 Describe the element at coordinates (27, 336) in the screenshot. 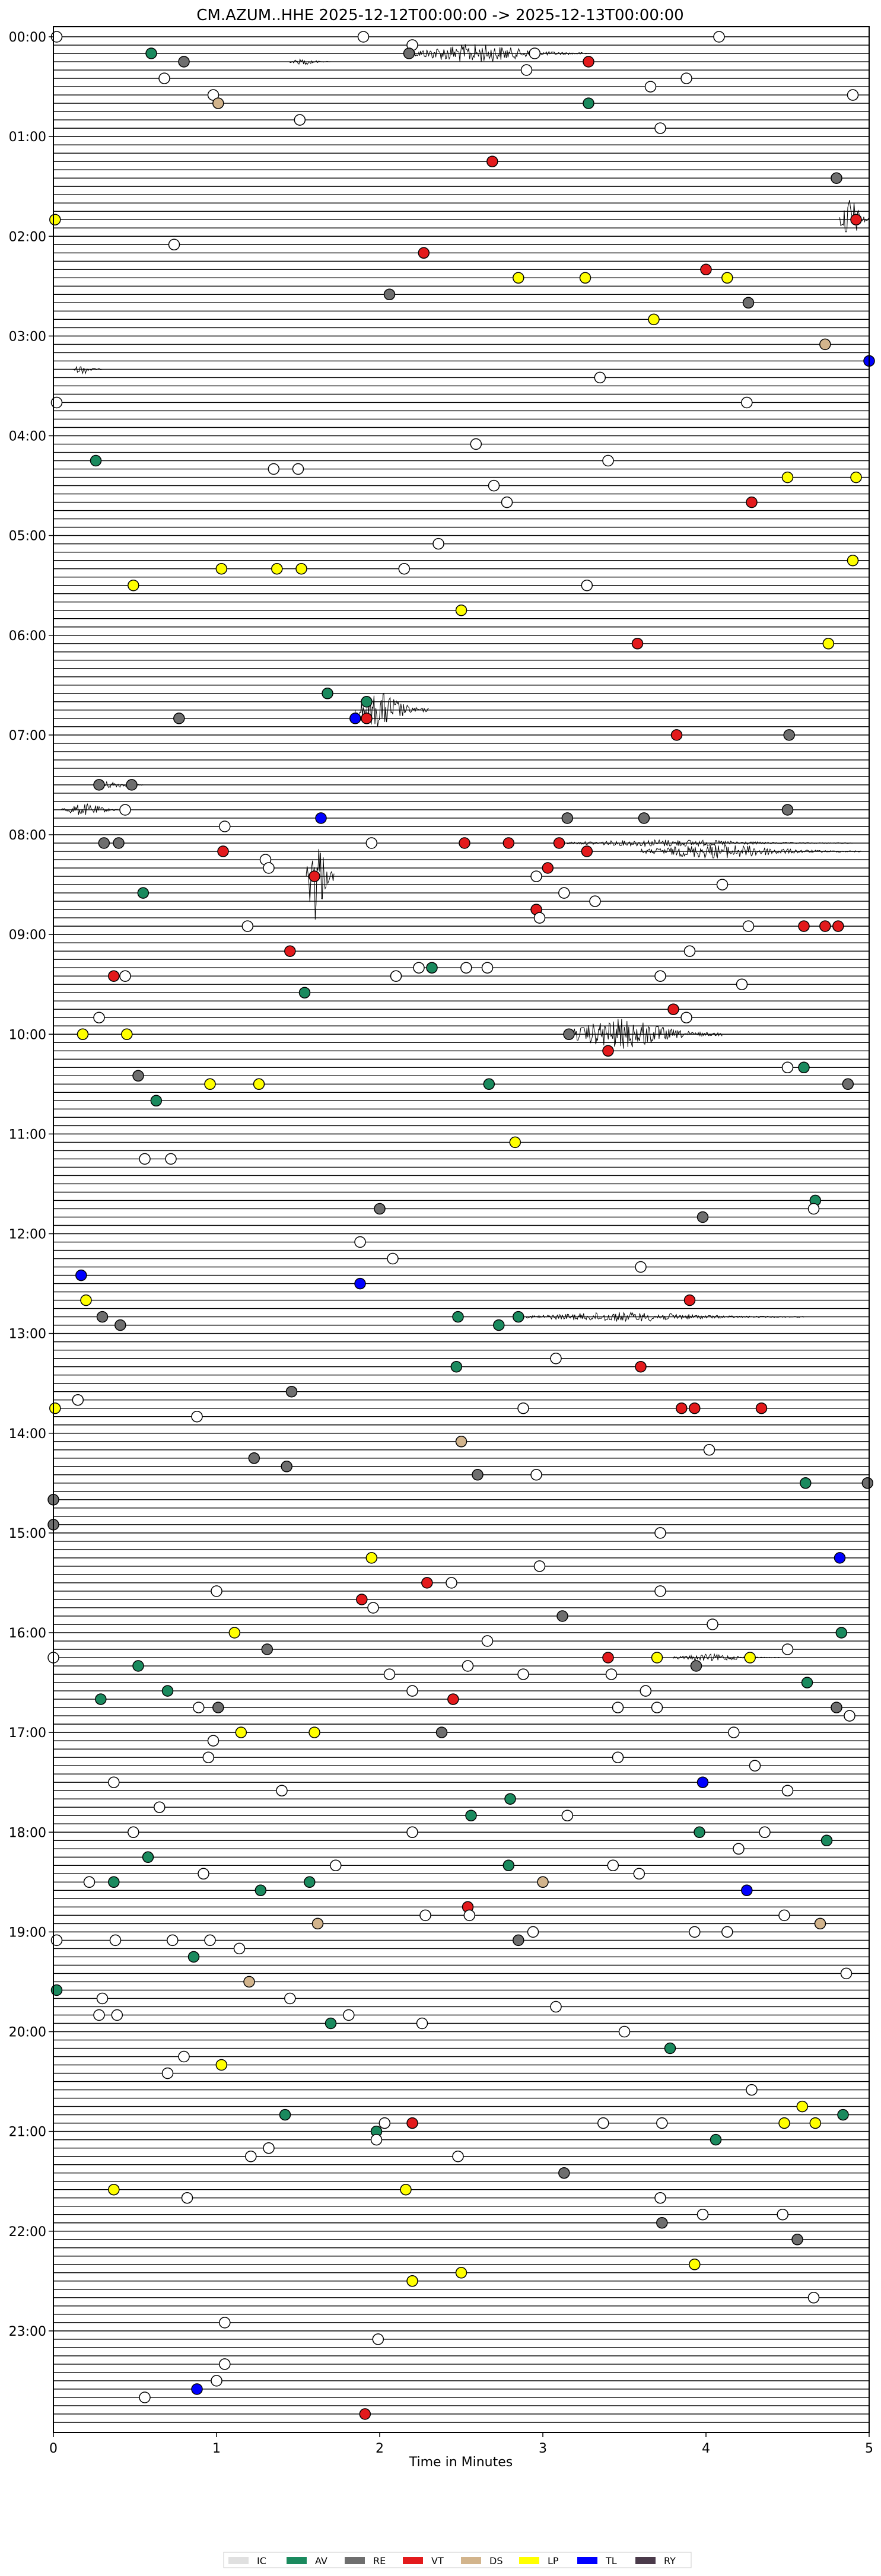

I see `y-tick-label: 03:00` at that location.